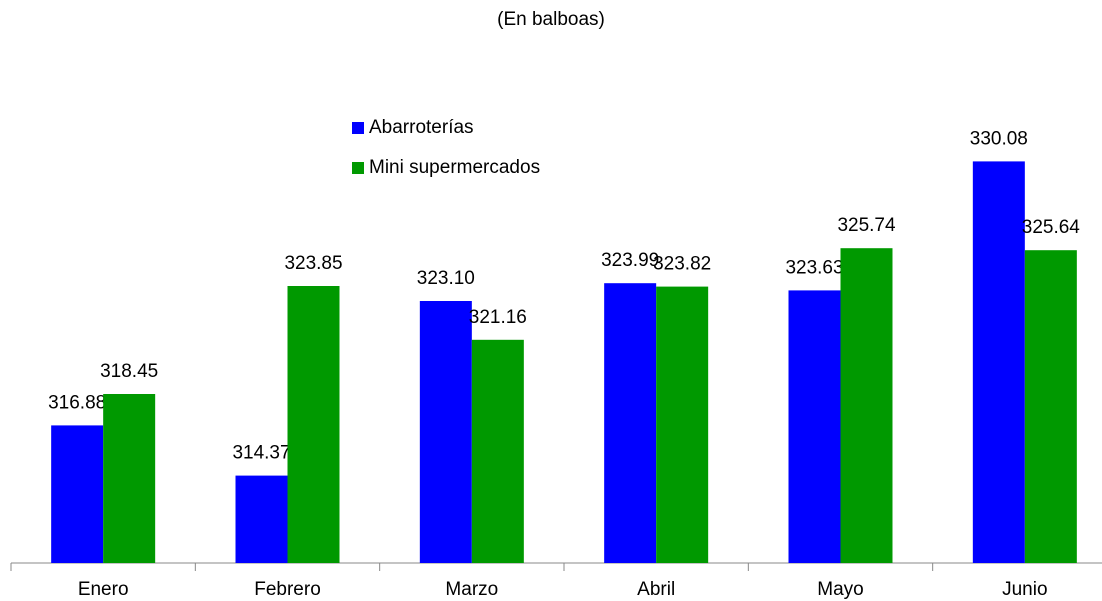 This screenshot has width=1102, height=601. I want to click on data-label: 323.63, so click(814, 267).